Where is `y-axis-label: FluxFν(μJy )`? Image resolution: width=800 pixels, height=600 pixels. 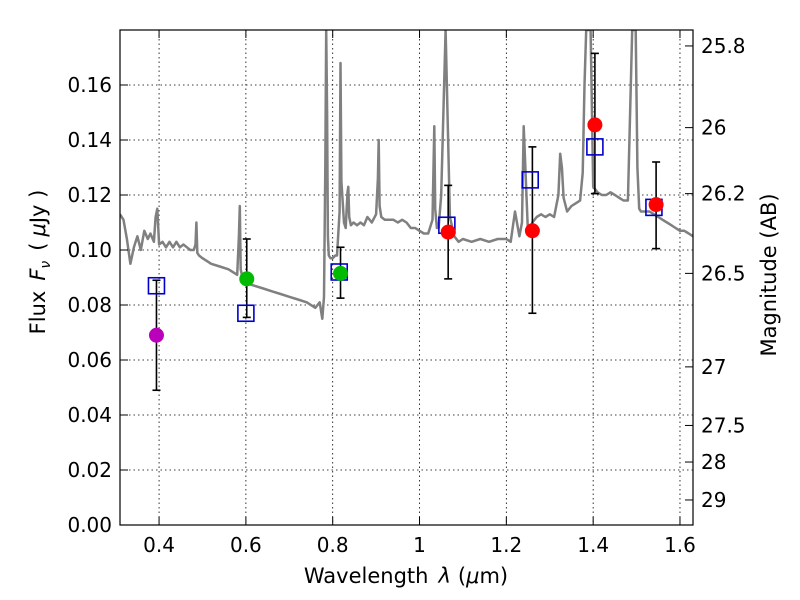
y-axis-label: FluxFν(μJy ) is located at coordinates (40, 262).